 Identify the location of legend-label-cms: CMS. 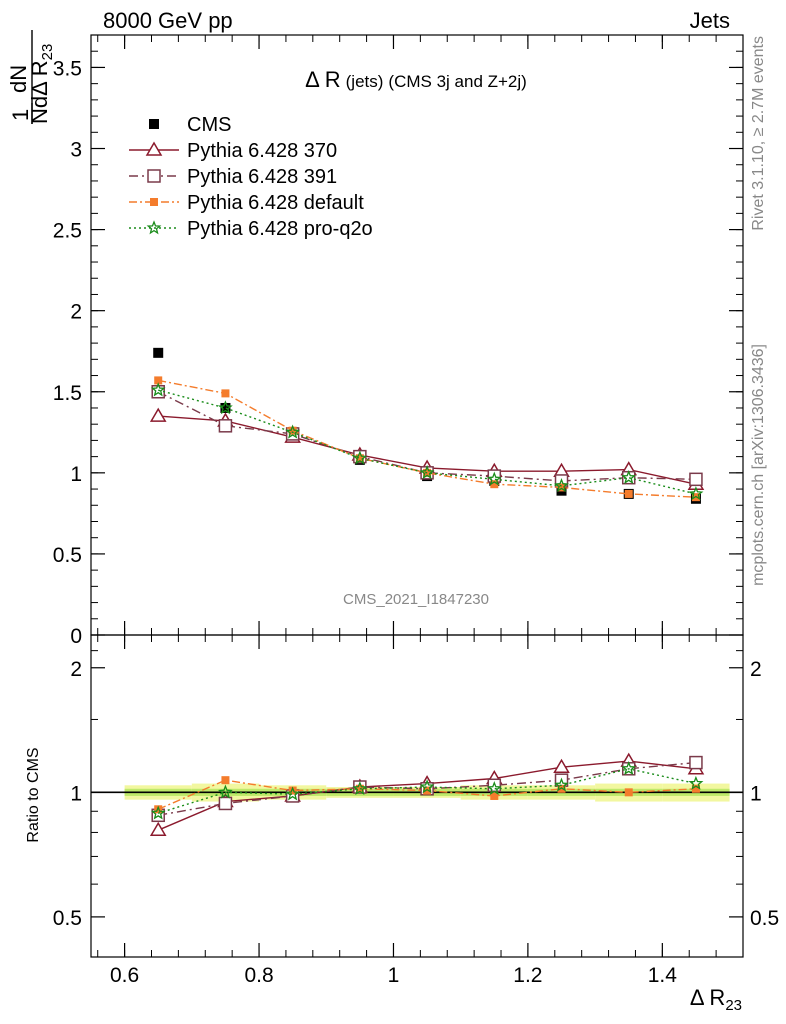
(209, 125).